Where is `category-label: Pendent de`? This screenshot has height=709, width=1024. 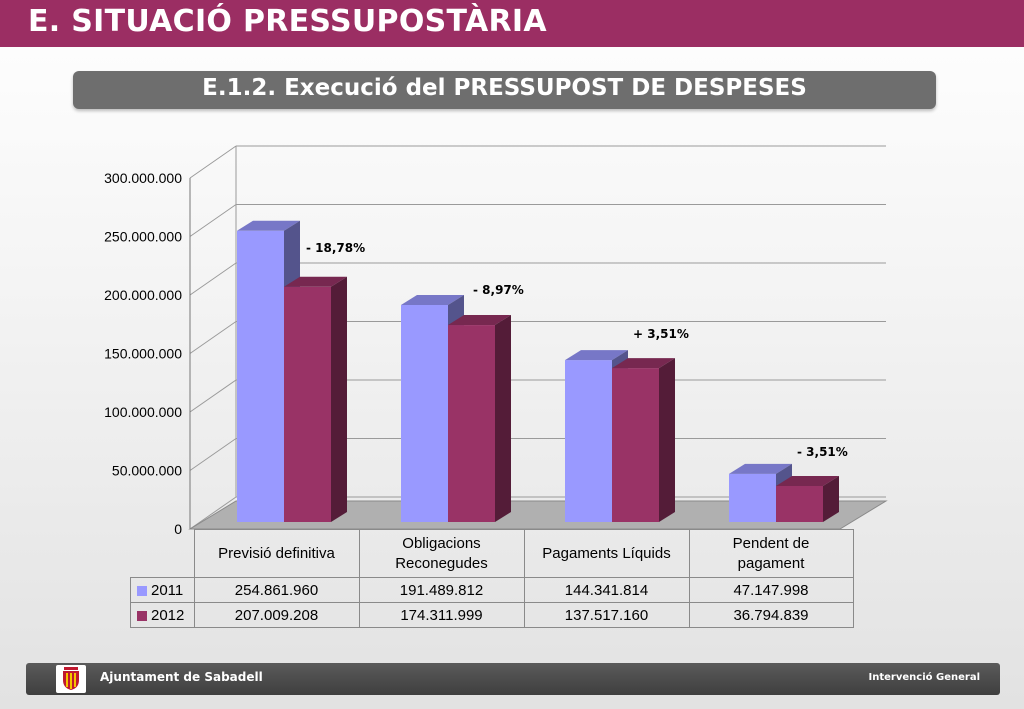
category-label: Pendent de is located at coordinates (771, 543).